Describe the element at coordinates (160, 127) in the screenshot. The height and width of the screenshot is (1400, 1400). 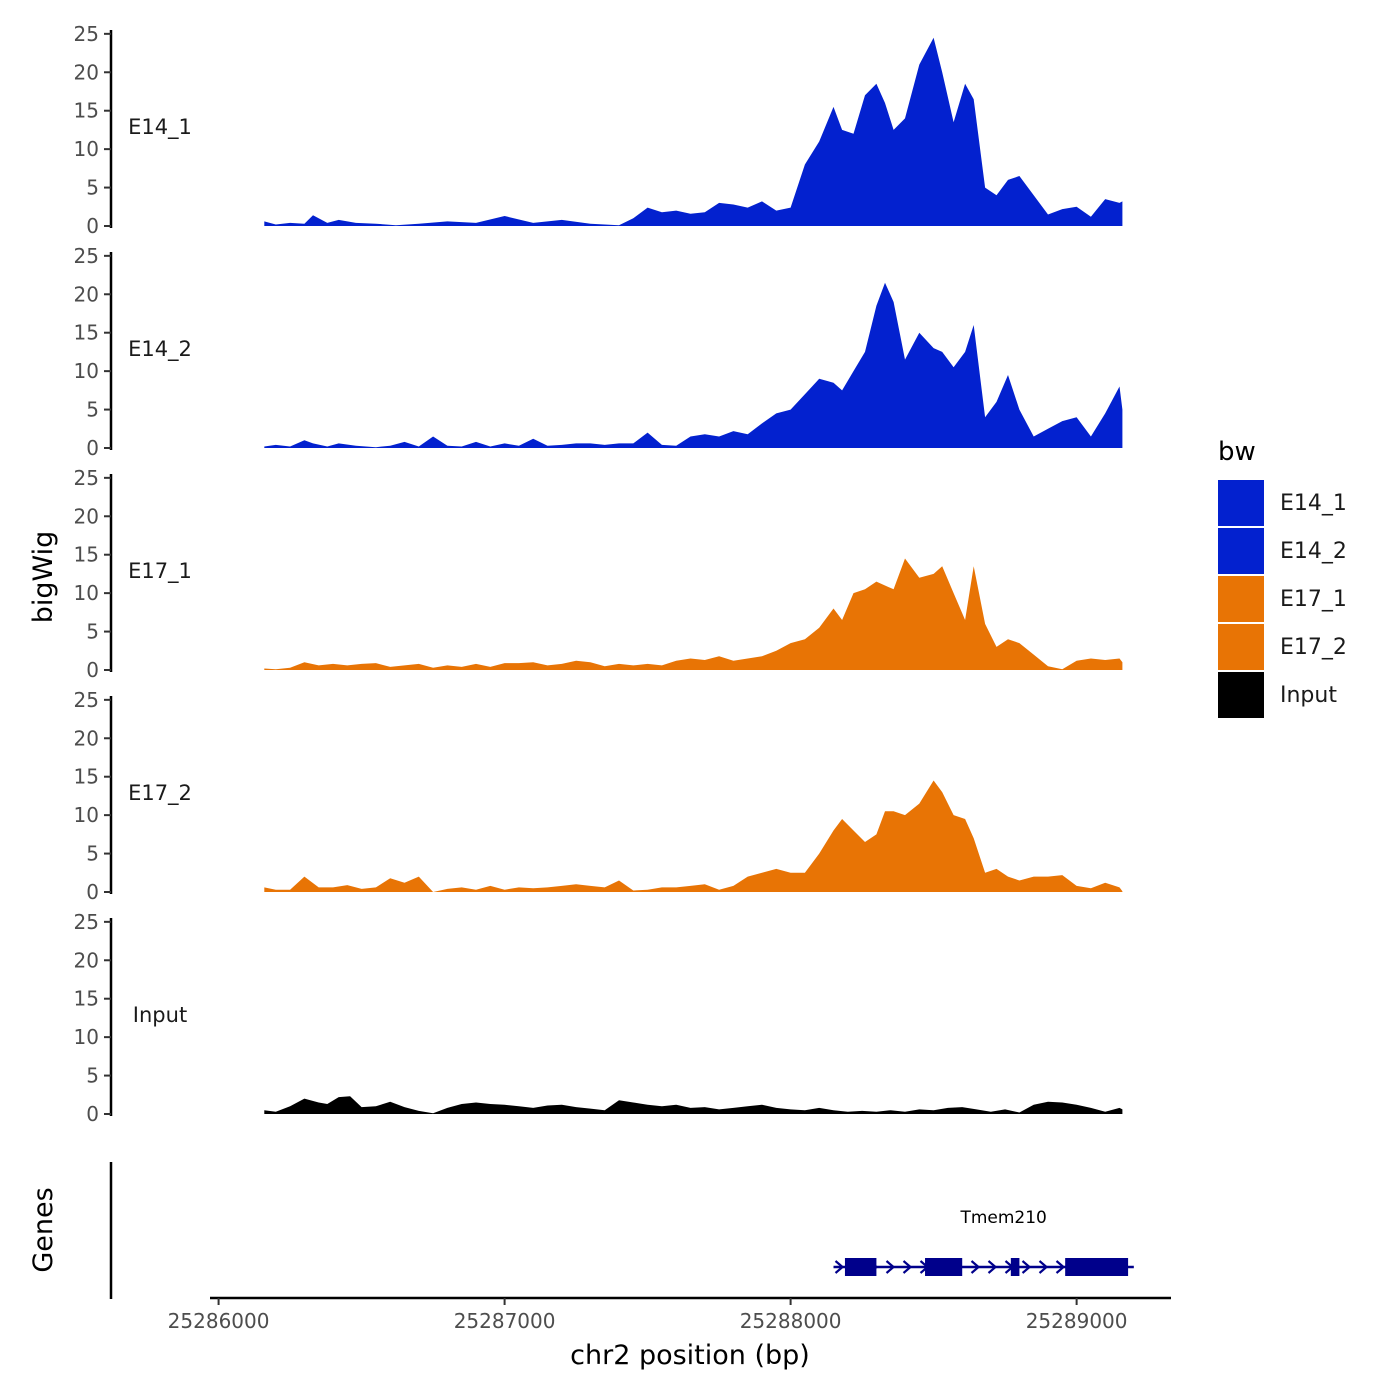
I see `track-label: E14_1` at that location.